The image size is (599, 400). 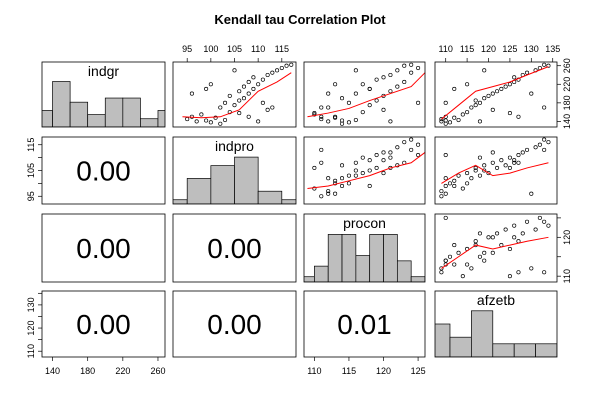 What do you see at coordinates (234, 146) in the screenshot?
I see `variable-label: indpro` at bounding box center [234, 146].